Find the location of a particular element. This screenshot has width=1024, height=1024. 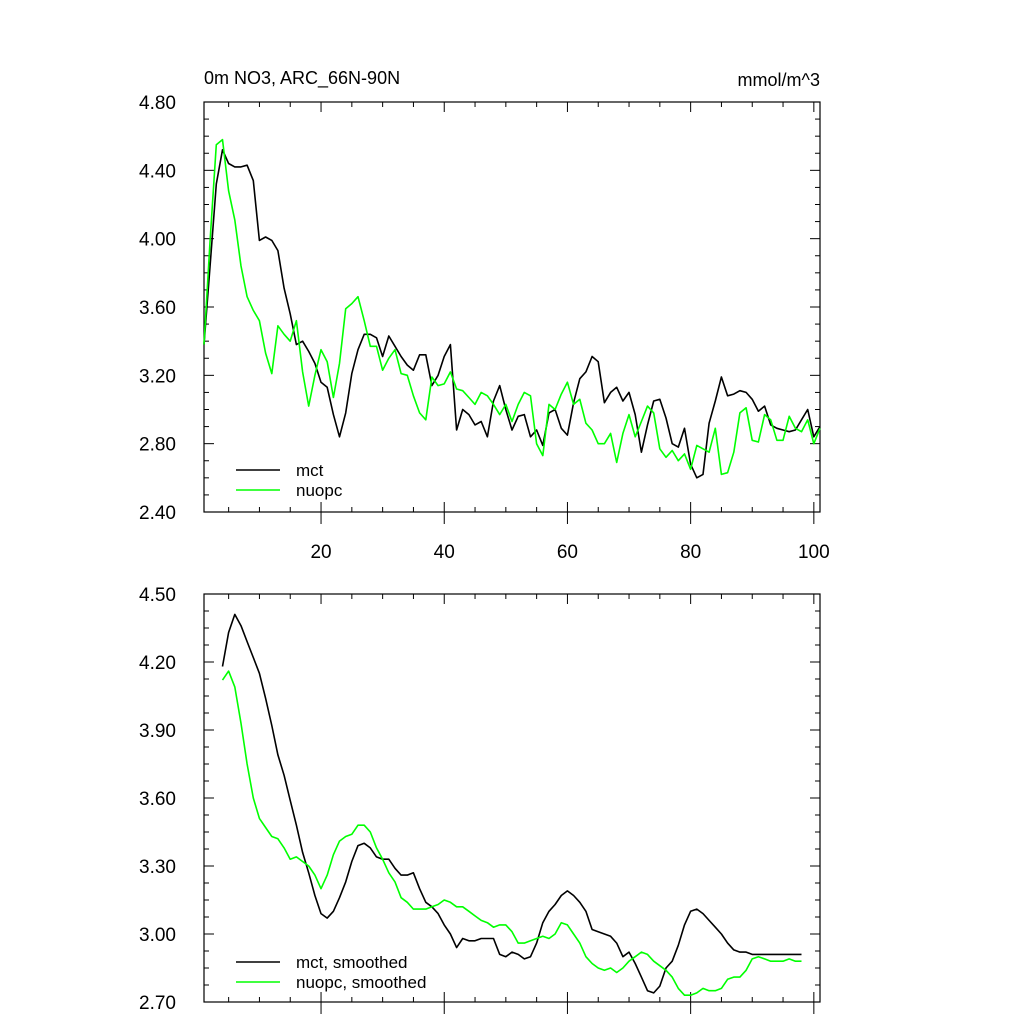

y-tick-label: 3.20 is located at coordinates (157, 376).